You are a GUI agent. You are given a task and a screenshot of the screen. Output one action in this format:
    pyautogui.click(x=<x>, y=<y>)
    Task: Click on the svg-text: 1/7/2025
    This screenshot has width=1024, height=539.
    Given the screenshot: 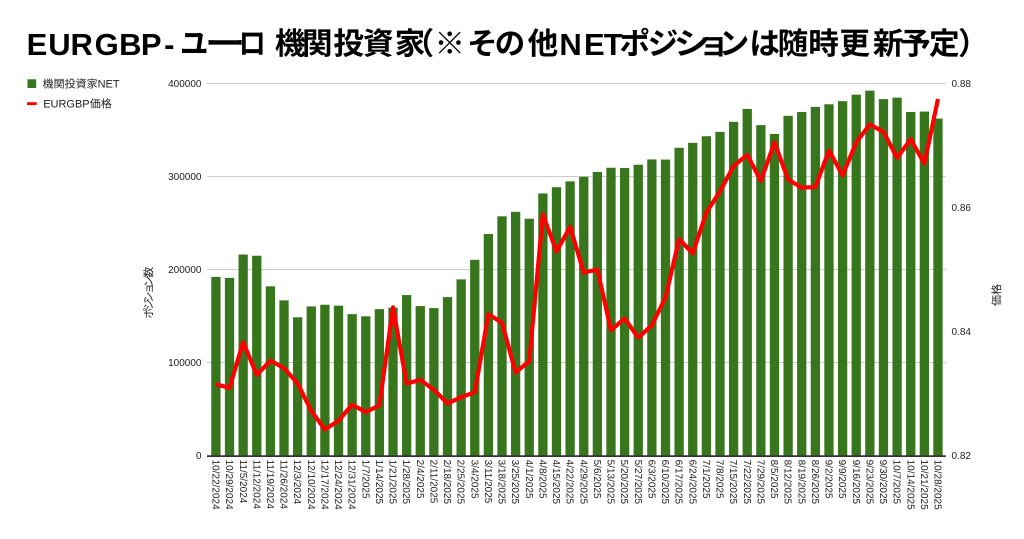 What is the action you would take?
    pyautogui.click(x=364, y=479)
    